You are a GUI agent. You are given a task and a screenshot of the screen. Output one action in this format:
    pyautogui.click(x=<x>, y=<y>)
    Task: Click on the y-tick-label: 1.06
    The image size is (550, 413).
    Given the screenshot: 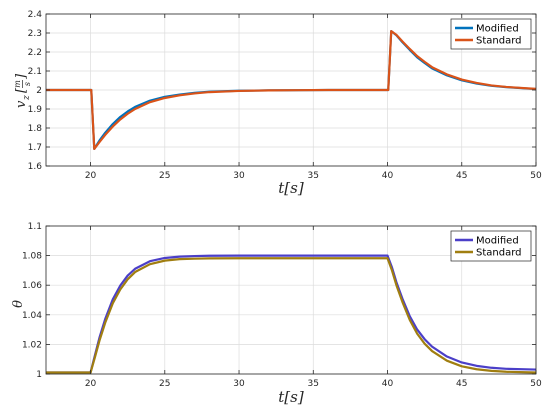 What is the action you would take?
    pyautogui.click(x=32, y=286)
    